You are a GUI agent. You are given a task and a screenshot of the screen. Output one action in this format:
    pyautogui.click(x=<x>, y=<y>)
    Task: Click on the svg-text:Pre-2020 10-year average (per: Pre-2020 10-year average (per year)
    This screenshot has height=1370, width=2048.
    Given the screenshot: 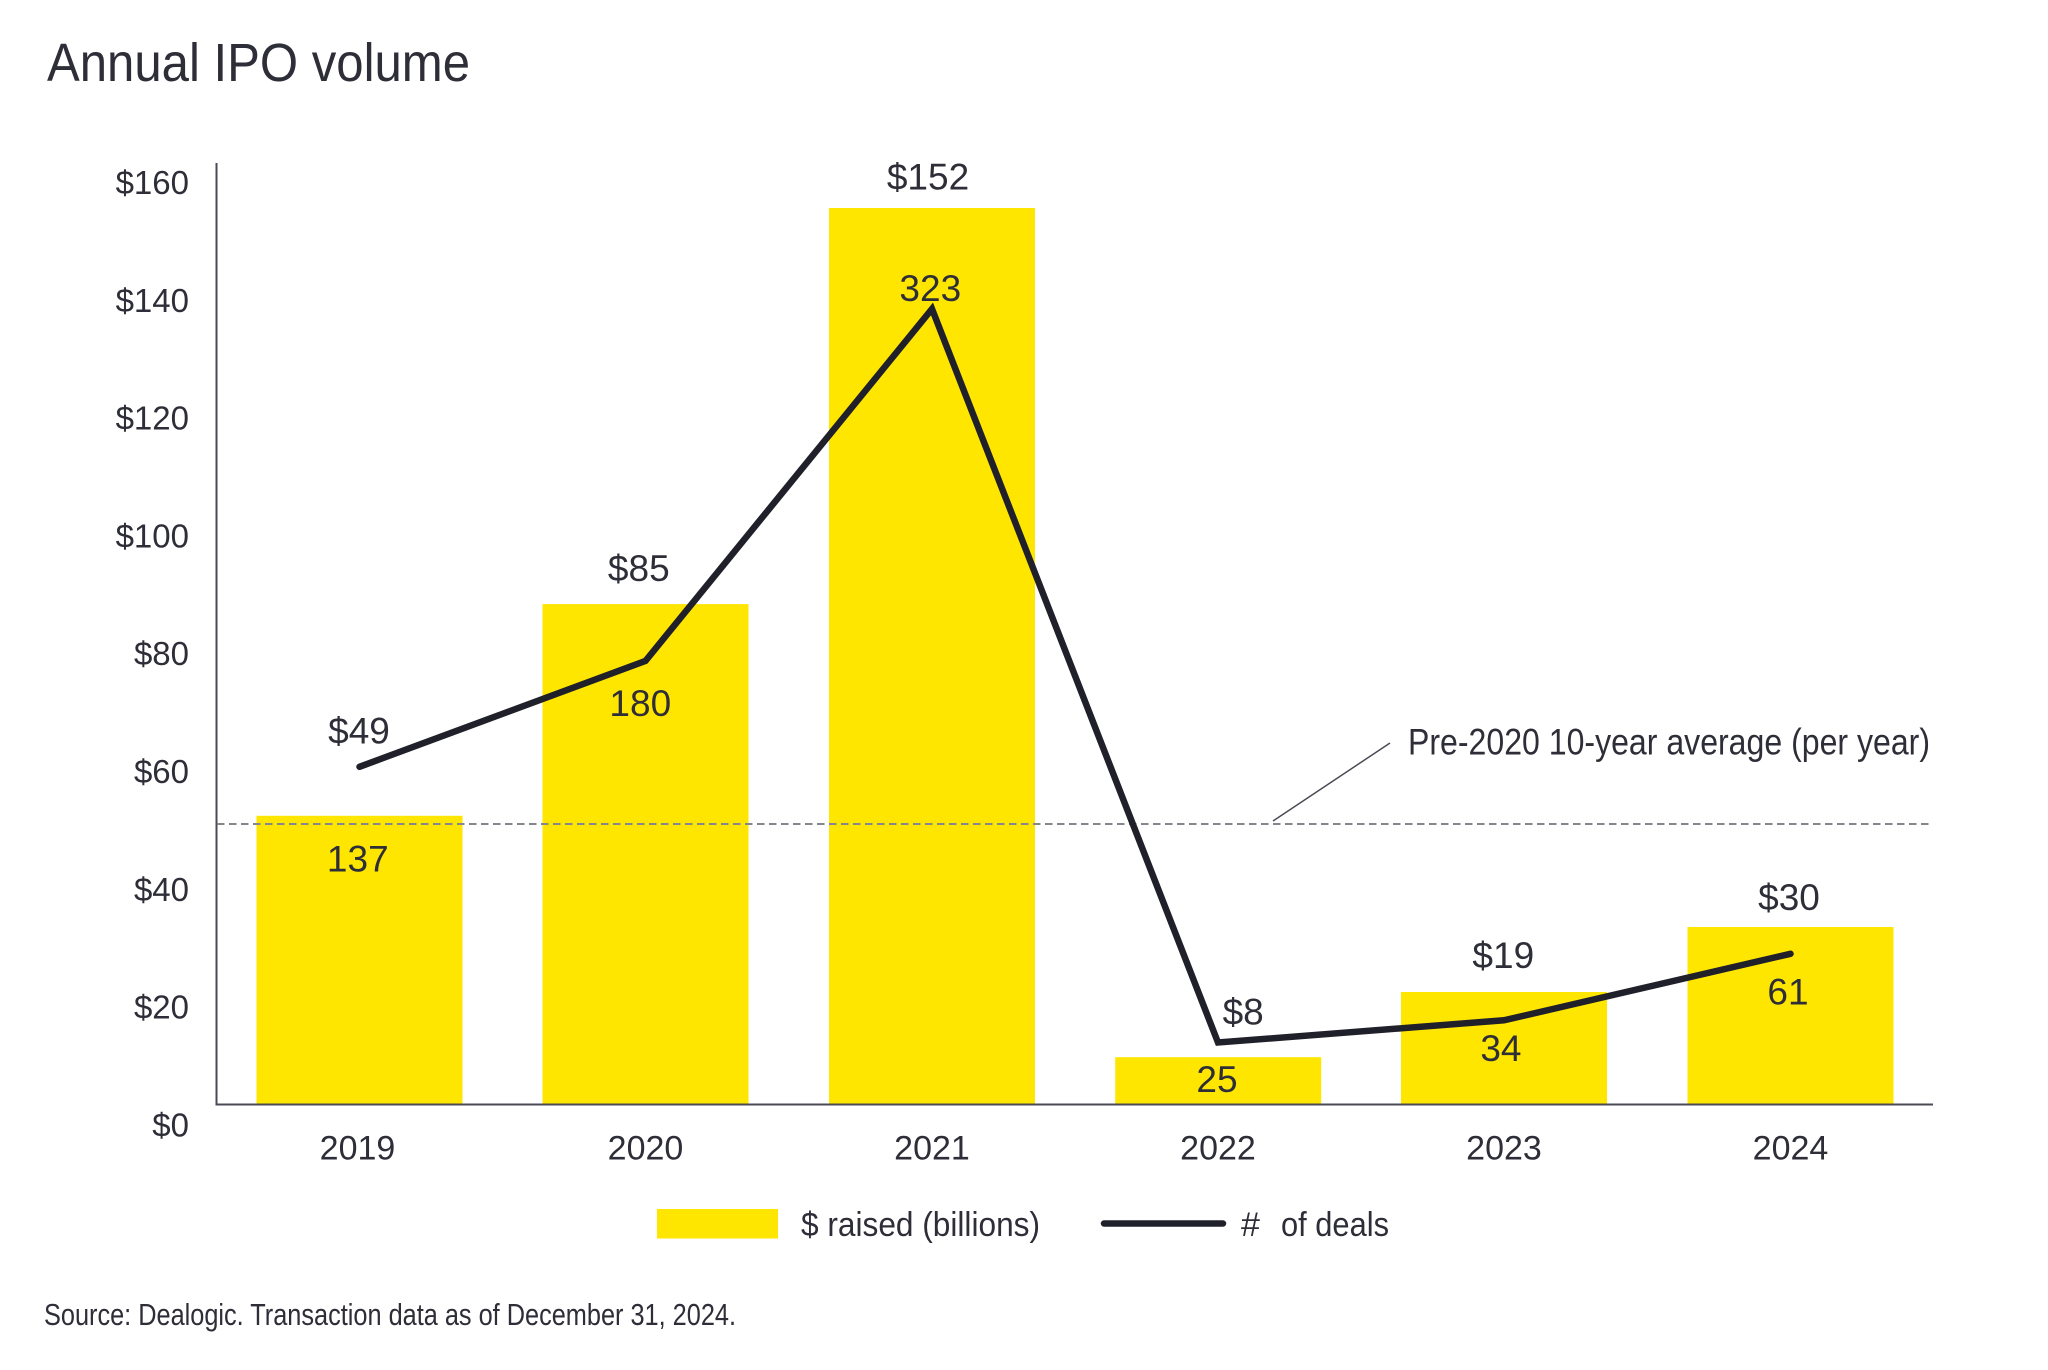 What is the action you would take?
    pyautogui.click(x=1669, y=742)
    